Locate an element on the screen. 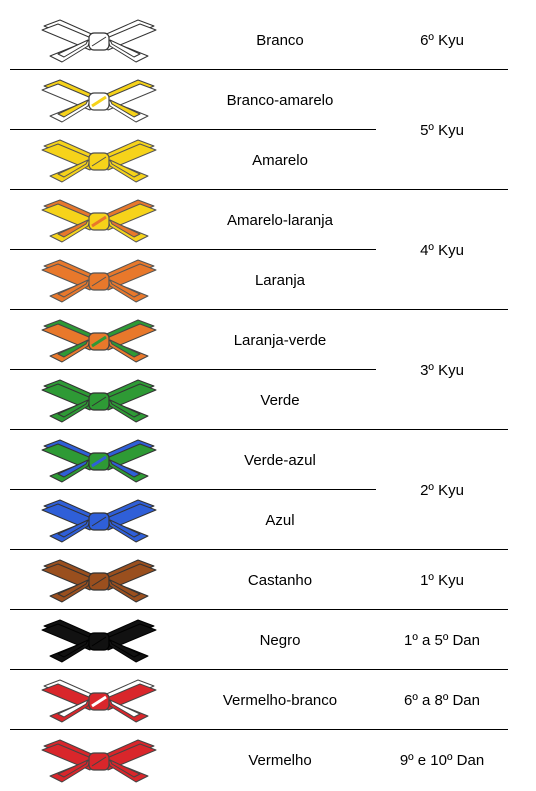 Image resolution: width=536 pixels, height=791 pixels. belt-row: Verde is located at coordinates (193, 400).